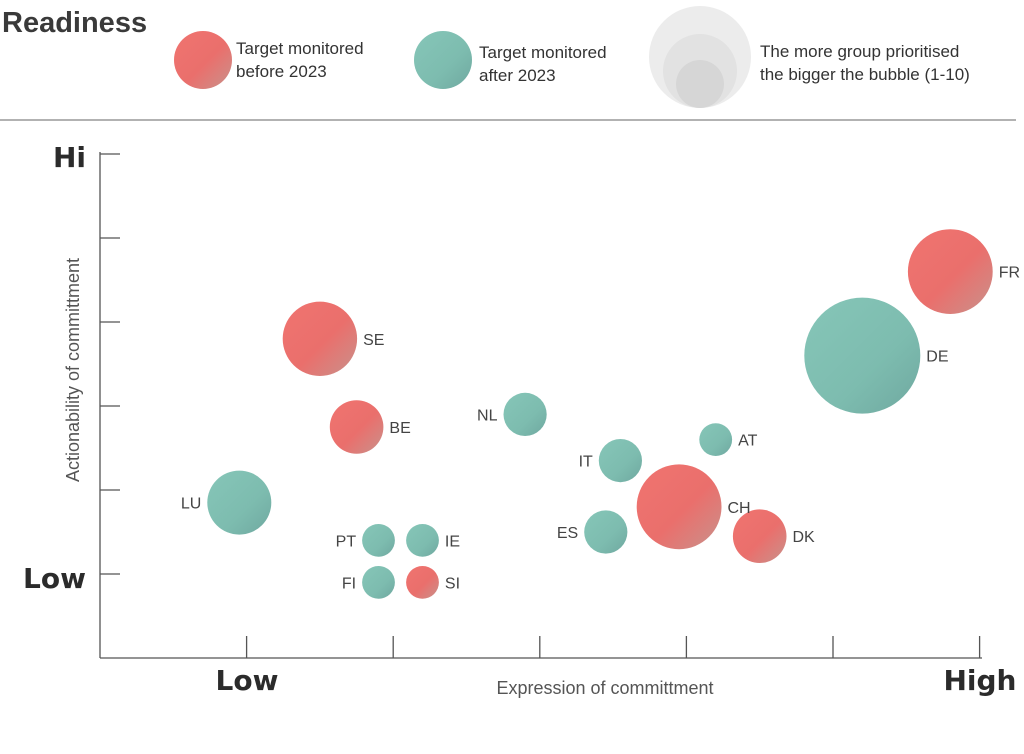  Describe the element at coordinates (69, 157) in the screenshot. I see `y-axis-high-label: Hi` at that location.